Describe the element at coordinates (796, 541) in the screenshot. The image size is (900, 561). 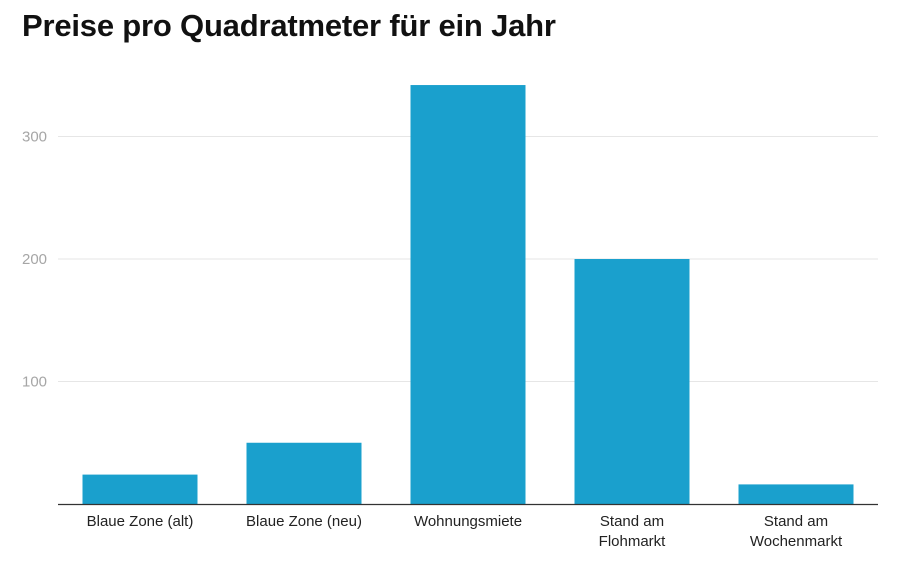
I see `x-tick-label-line: Wochenmarkt` at that location.